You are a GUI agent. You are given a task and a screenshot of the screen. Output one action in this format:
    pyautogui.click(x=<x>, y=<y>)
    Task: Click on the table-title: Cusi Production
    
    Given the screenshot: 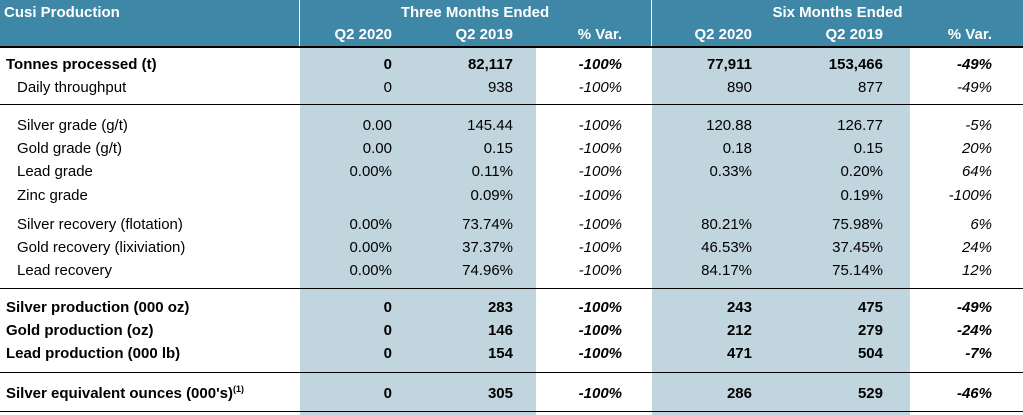 What is the action you would take?
    pyautogui.click(x=62, y=12)
    